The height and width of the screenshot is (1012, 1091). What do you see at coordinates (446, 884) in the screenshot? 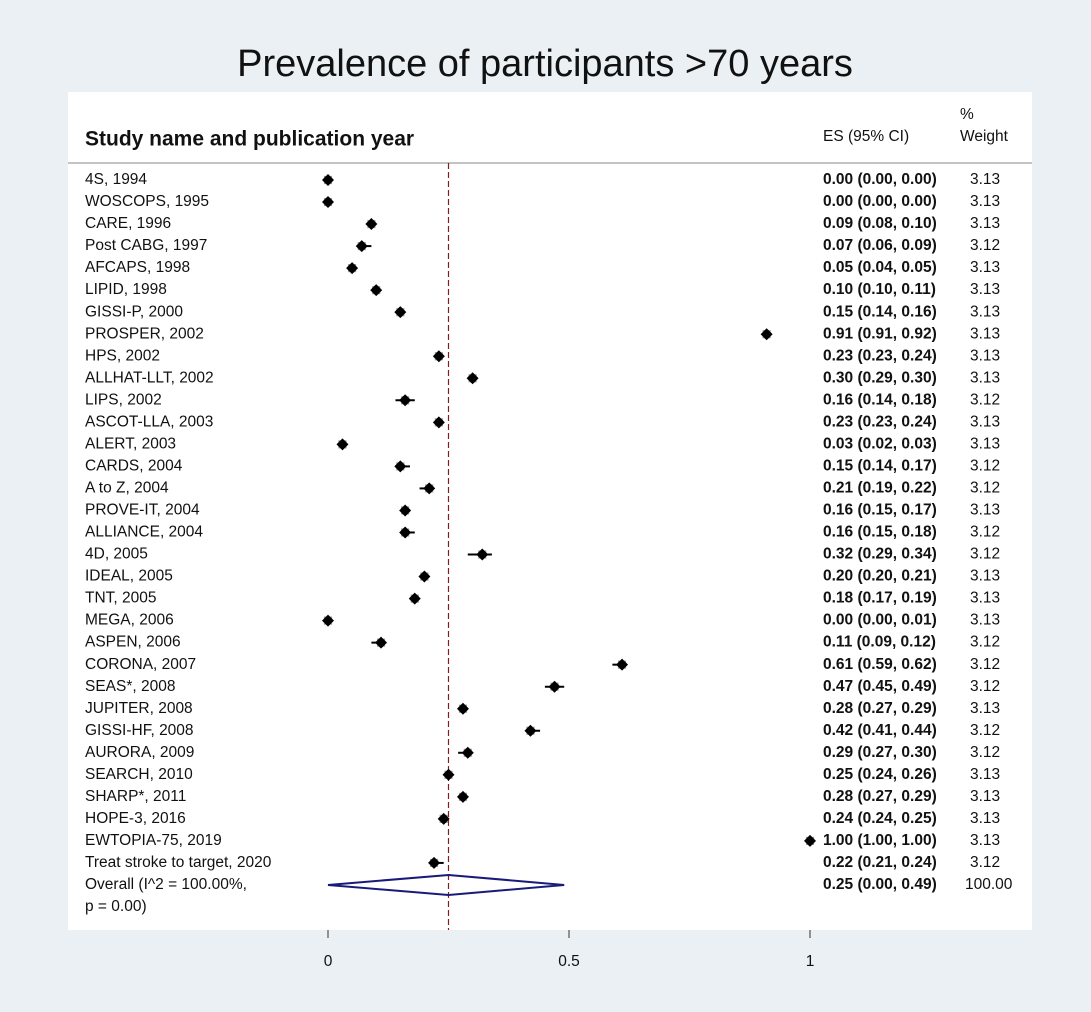
I see `overall-diamond` at bounding box center [446, 884].